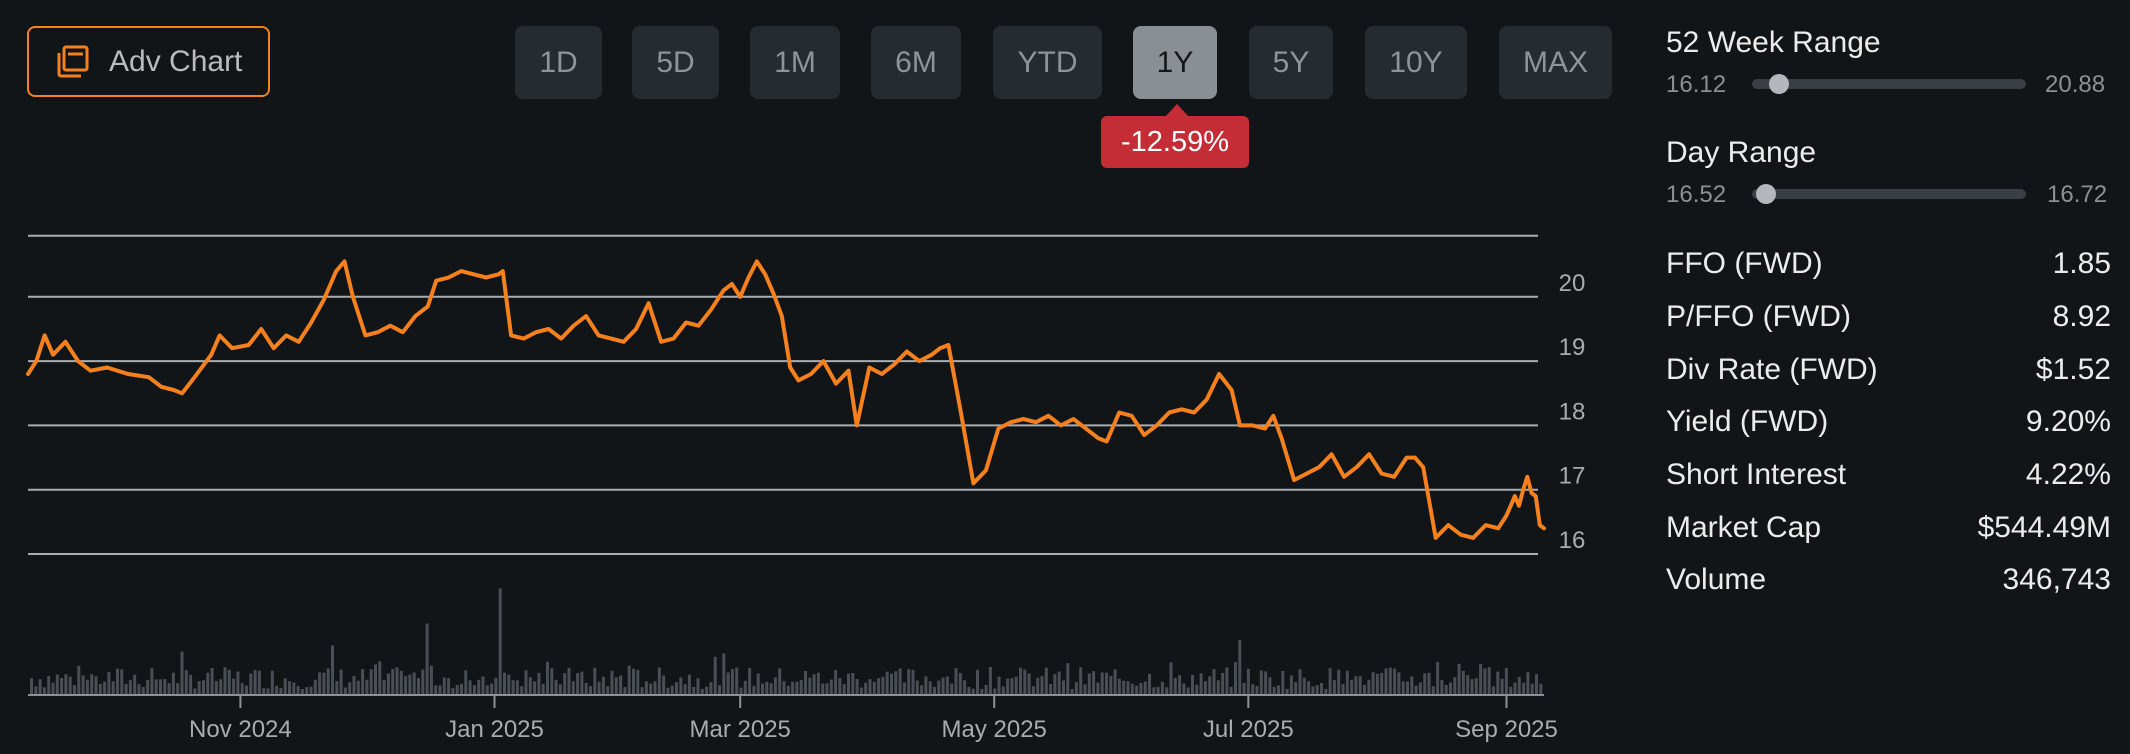 The width and height of the screenshot is (2130, 754). Describe the element at coordinates (993, 729) in the screenshot. I see `x-tick-label: May 2025` at that location.